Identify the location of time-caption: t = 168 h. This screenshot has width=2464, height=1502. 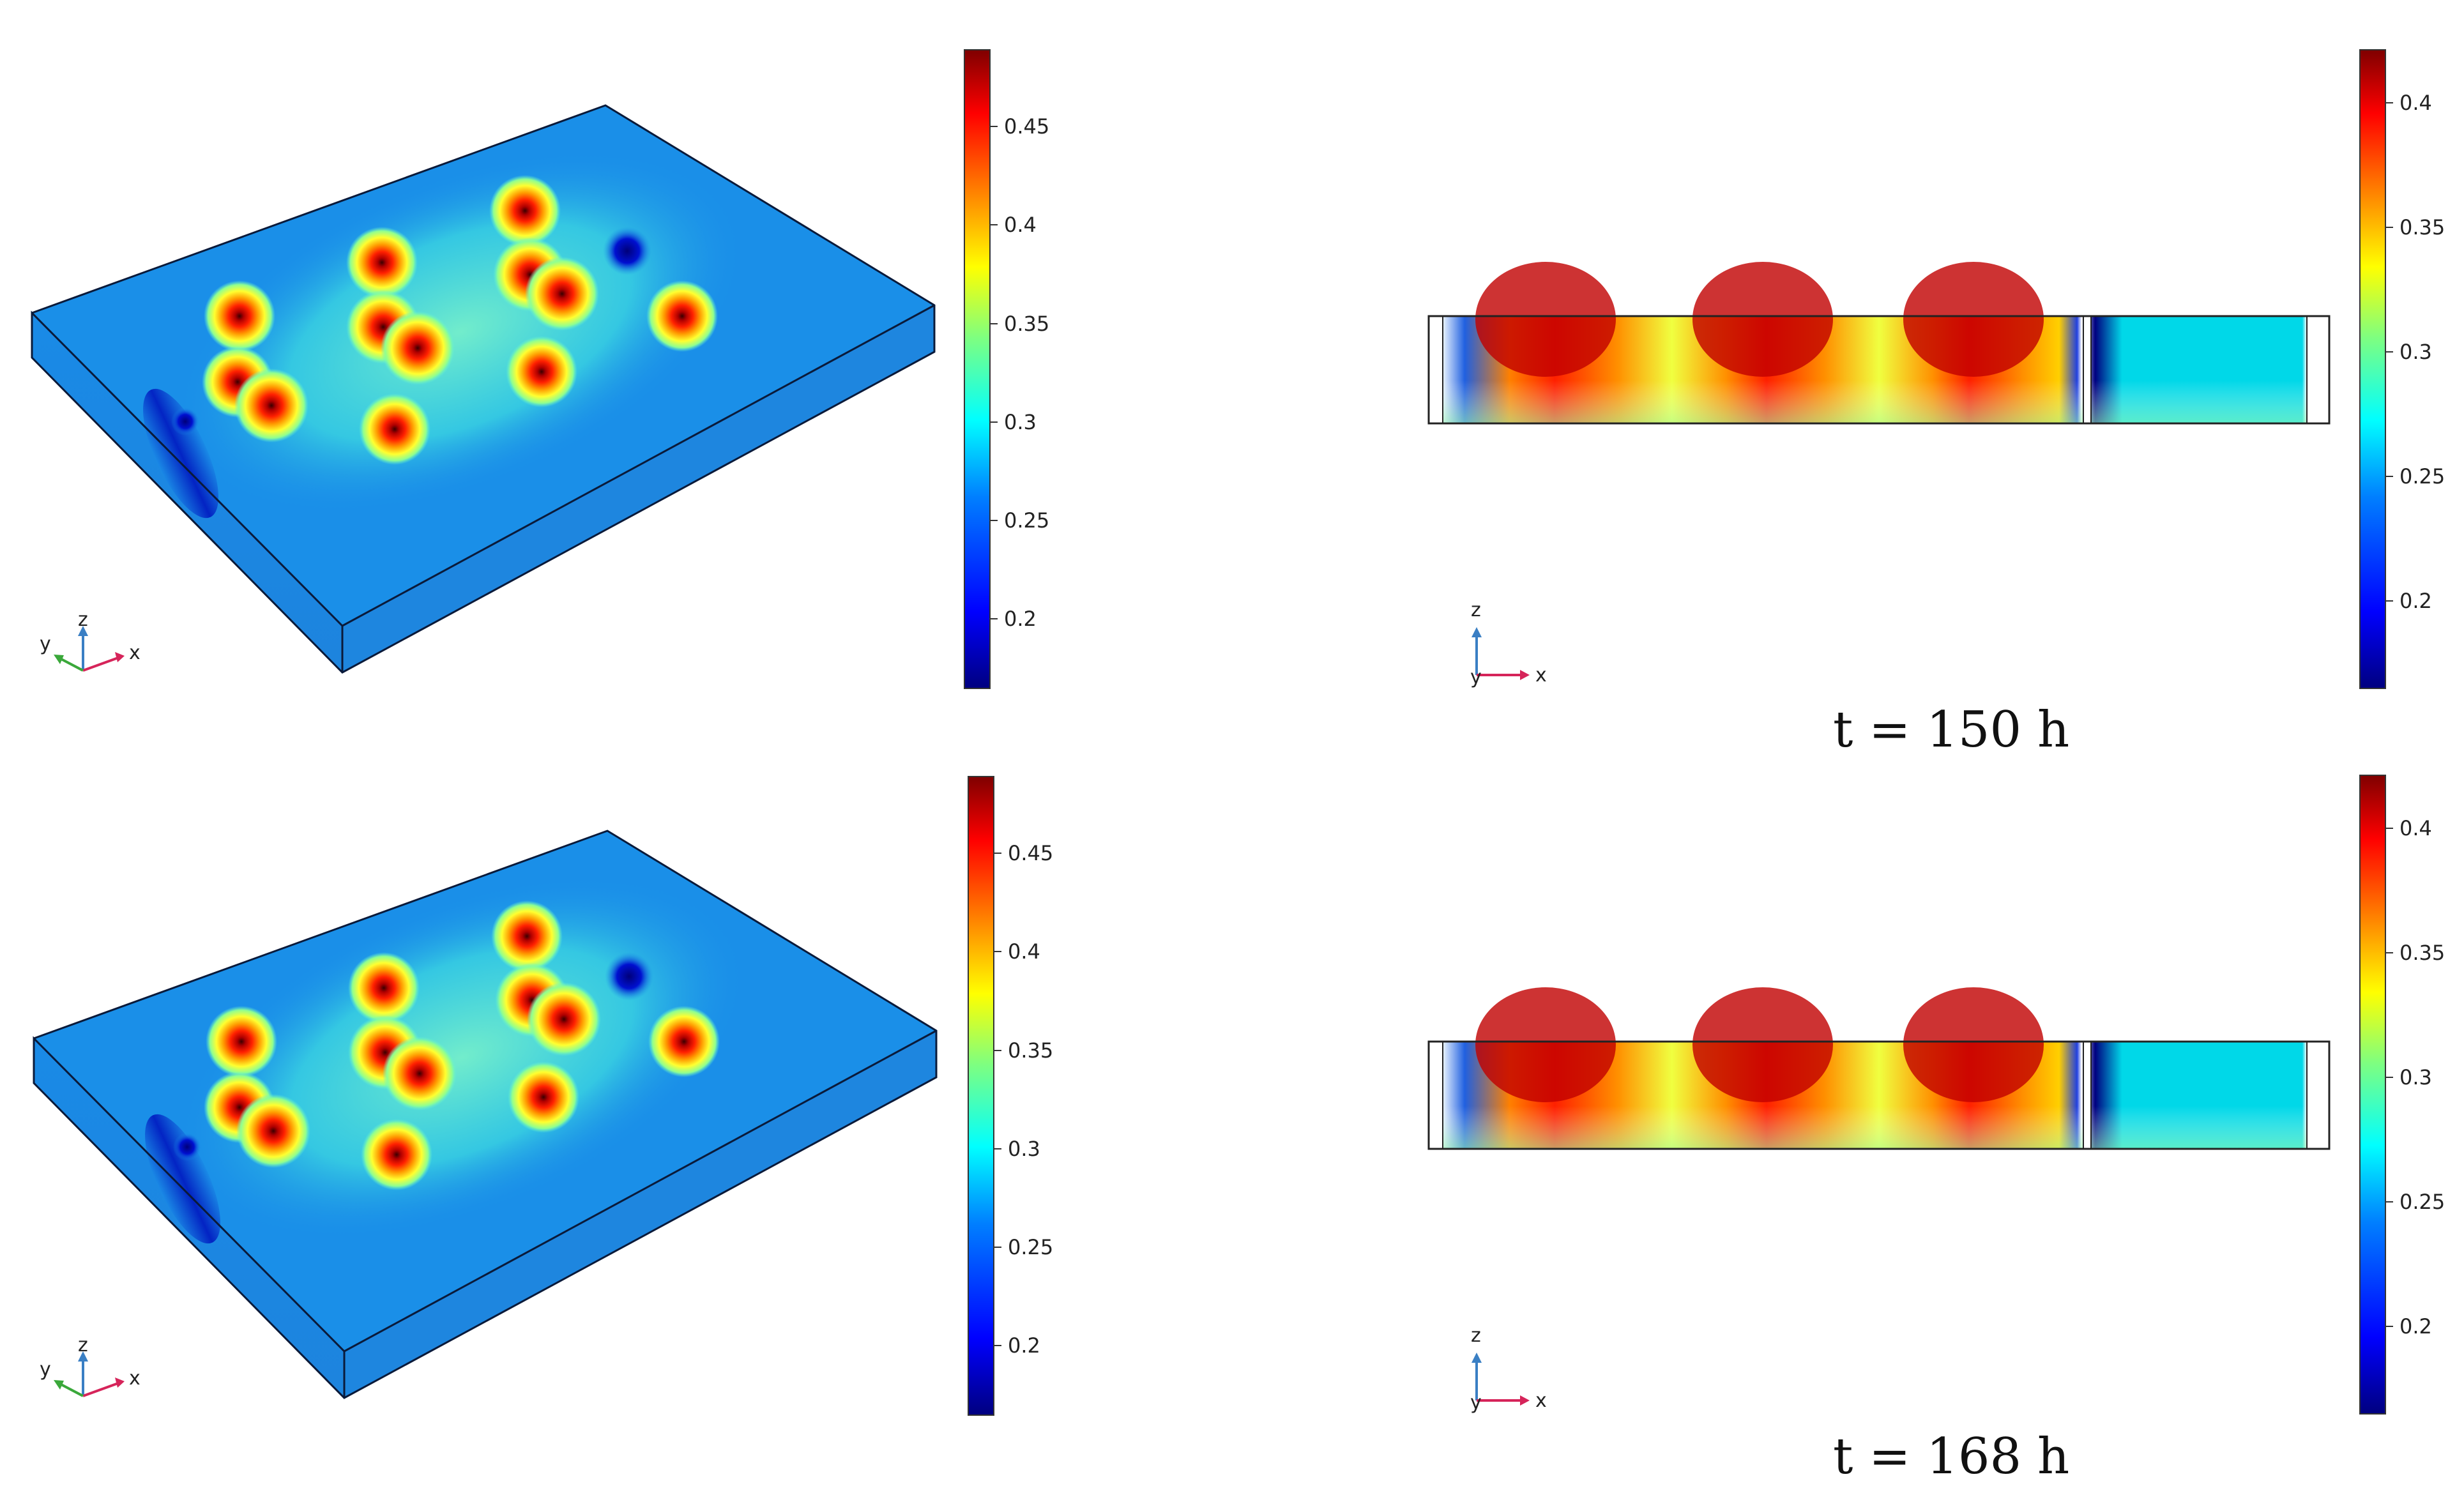
(1951, 1456).